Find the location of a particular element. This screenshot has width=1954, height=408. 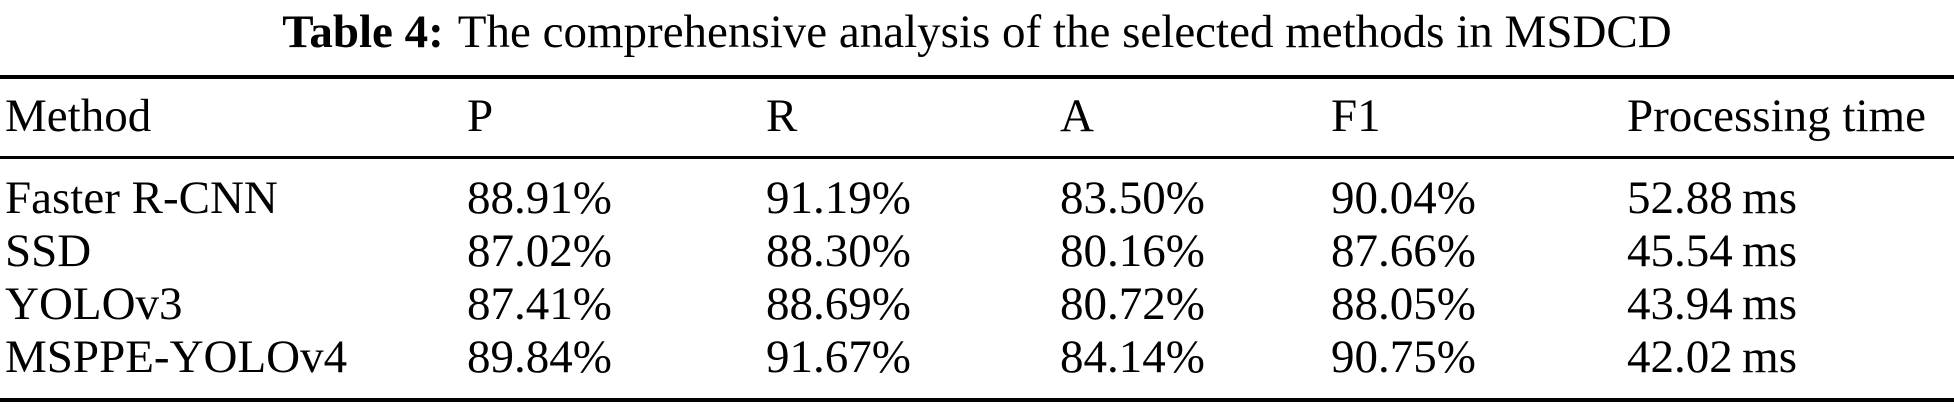

column-header-accuracy: A is located at coordinates (1195, 118).